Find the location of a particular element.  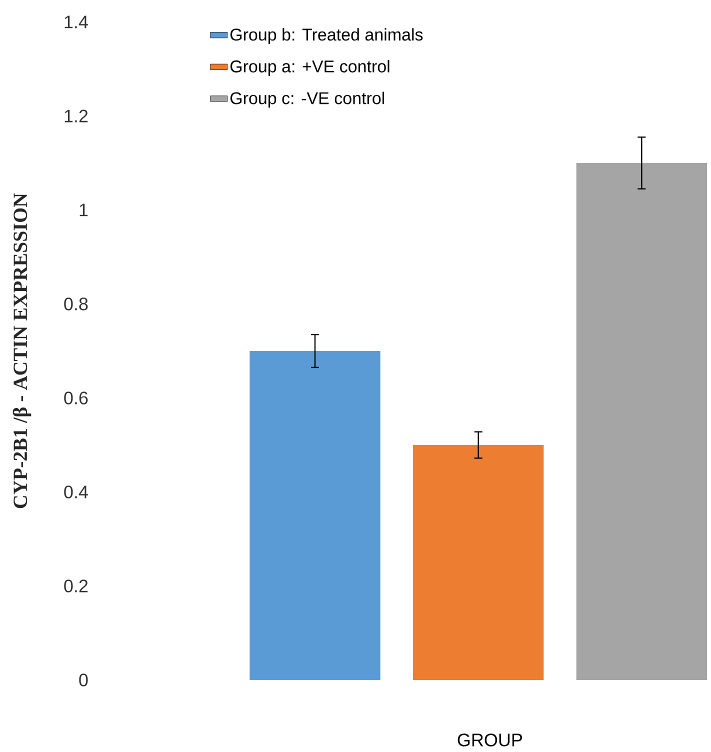

y-tick-label: 0.6 is located at coordinates (76, 398).